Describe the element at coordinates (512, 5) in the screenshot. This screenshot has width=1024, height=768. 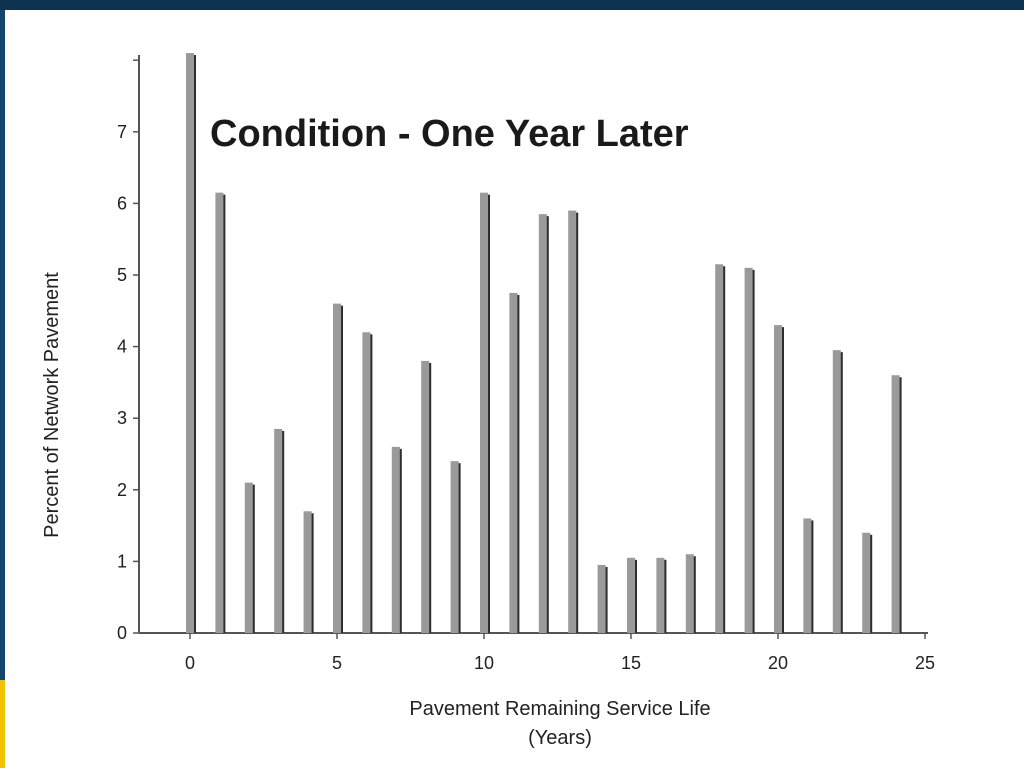
I see `top-frame-band` at that location.